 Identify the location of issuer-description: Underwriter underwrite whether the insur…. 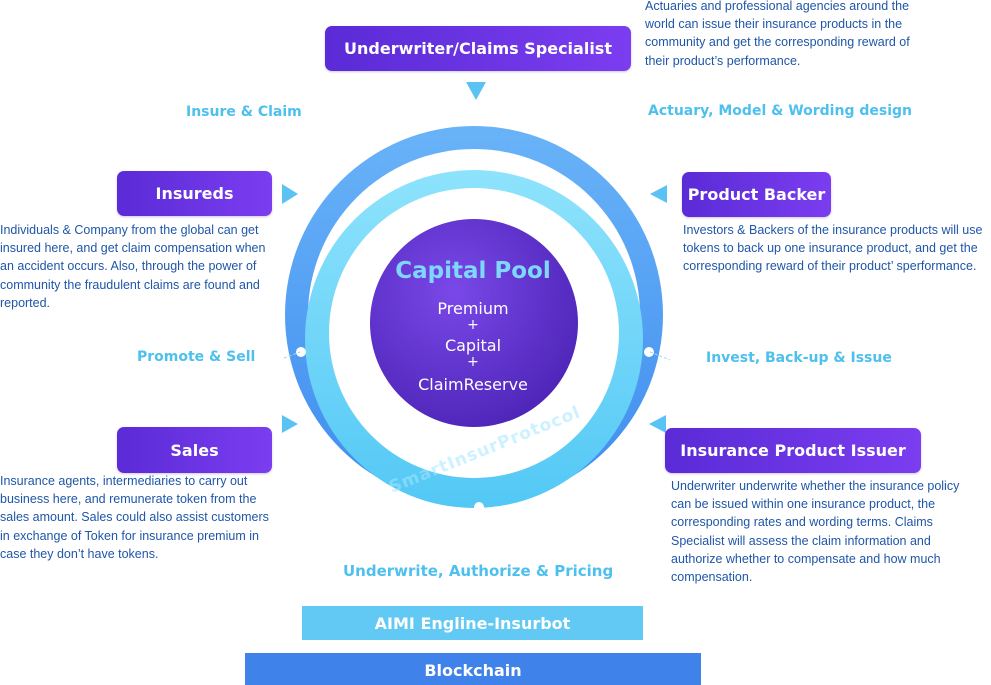
(815, 532).